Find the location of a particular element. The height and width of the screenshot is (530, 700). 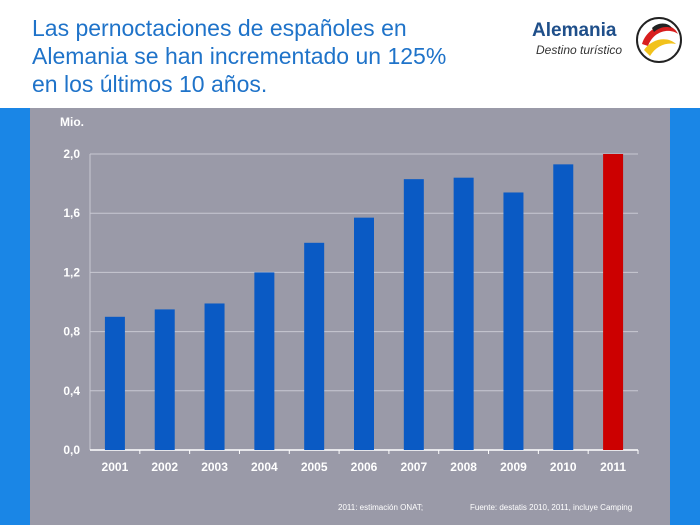

x-tick-label: 2007 is located at coordinates (413, 467).